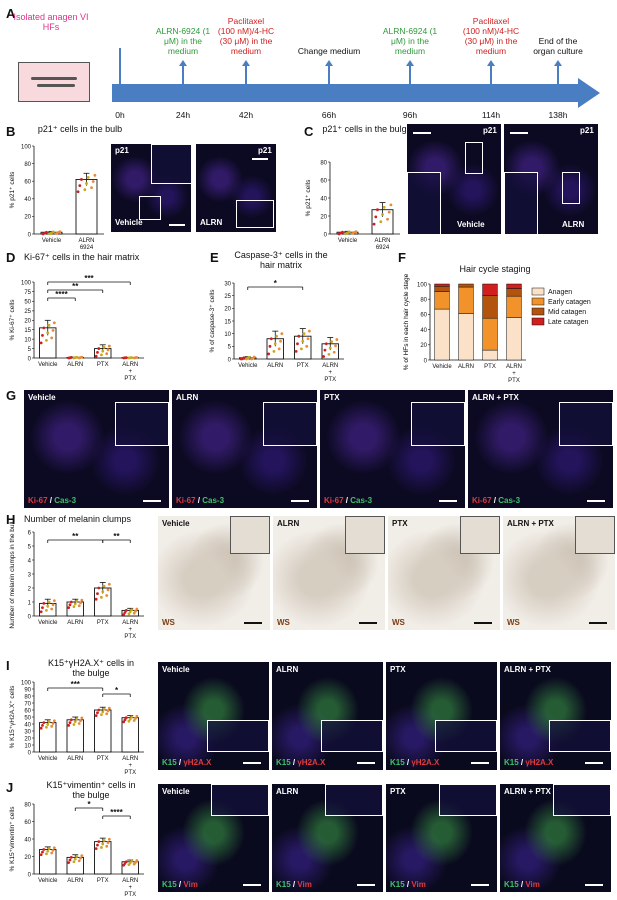 This screenshot has width=617, height=900. I want to click on timeline-time: 0h, so click(120, 115).